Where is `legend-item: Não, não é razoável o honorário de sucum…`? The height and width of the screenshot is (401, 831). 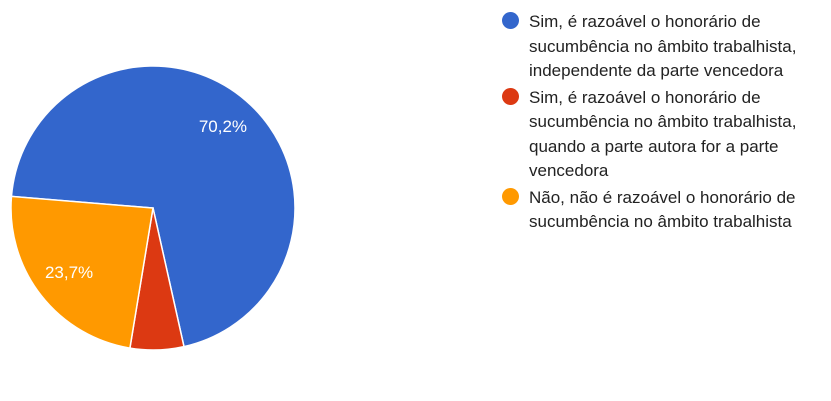
legend-item: Não, não é razoável o honorário de sucum… is located at coordinates (666, 210).